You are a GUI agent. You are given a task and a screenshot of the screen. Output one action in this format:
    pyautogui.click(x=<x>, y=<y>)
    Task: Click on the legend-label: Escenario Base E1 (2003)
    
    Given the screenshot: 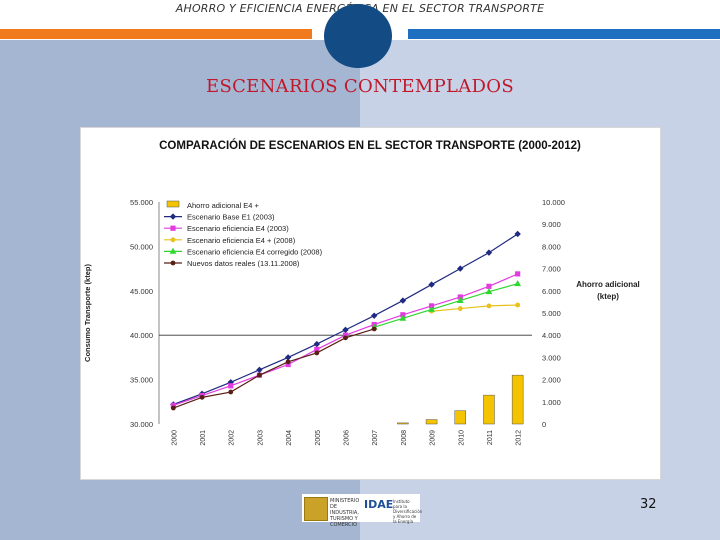 What is the action you would take?
    pyautogui.click(x=231, y=217)
    